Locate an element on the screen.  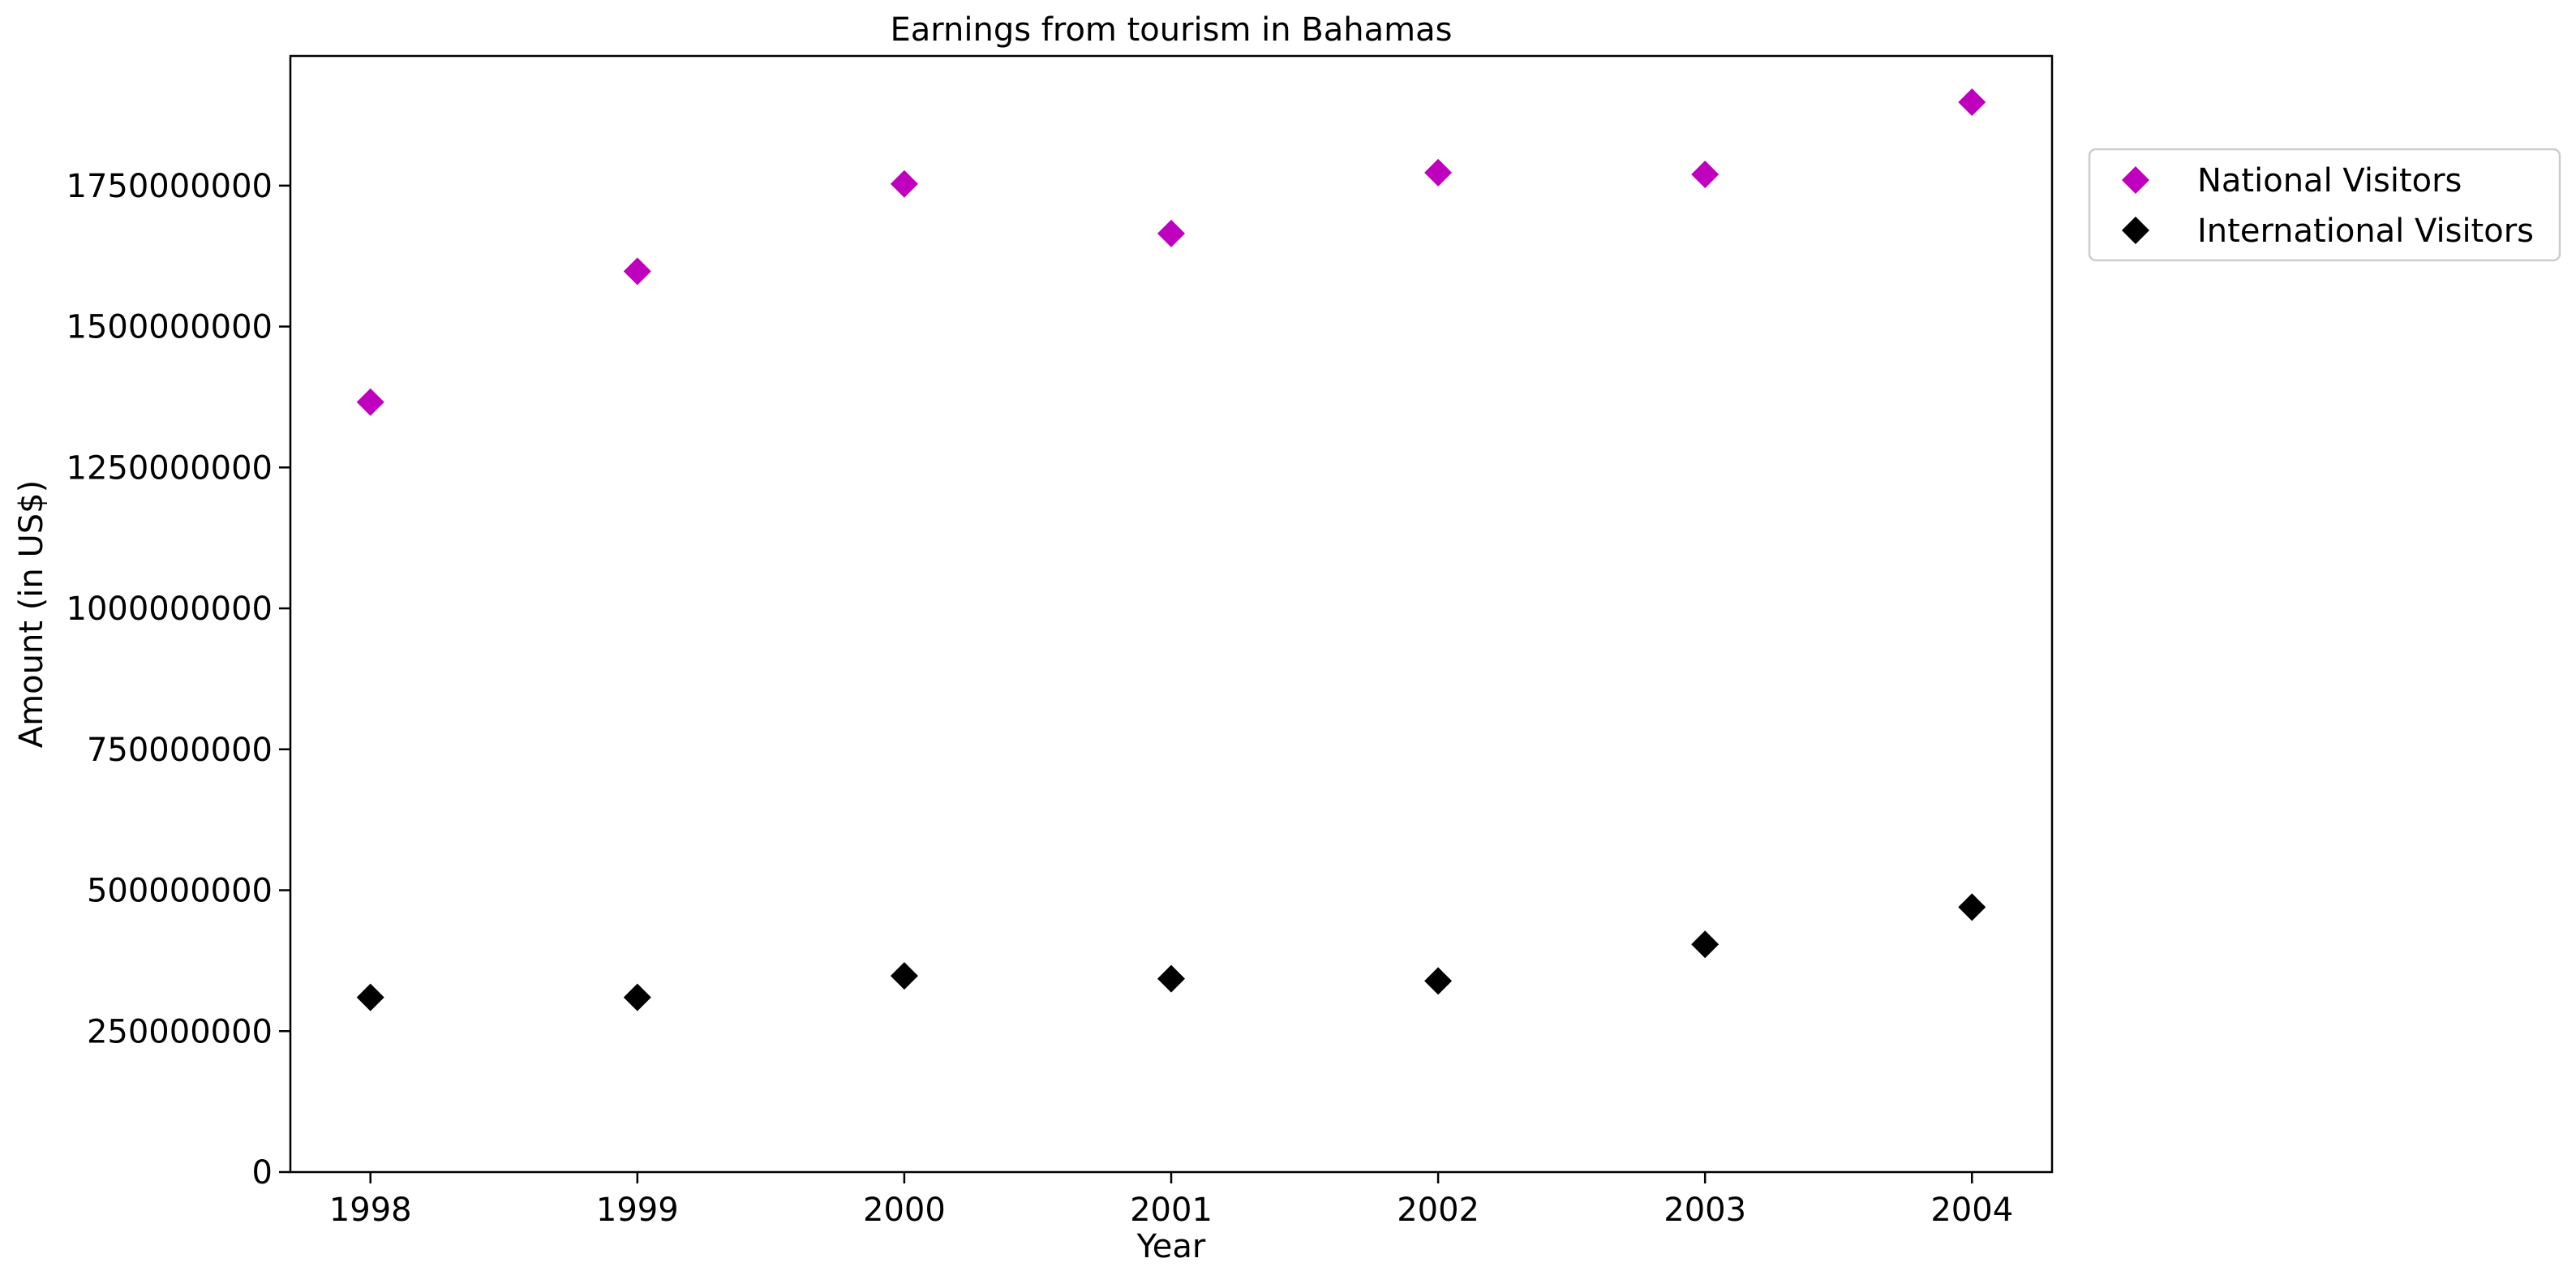
legend: National Visitors International Visitors is located at coordinates (2324, 205).